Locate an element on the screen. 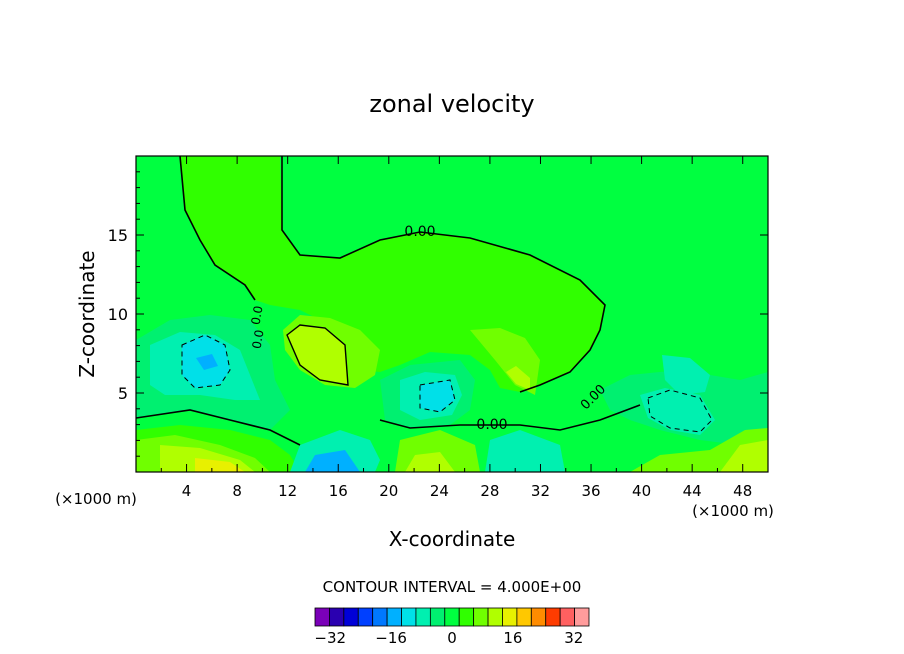  region-bottom-negative-a2 is located at coordinates (332, 461).